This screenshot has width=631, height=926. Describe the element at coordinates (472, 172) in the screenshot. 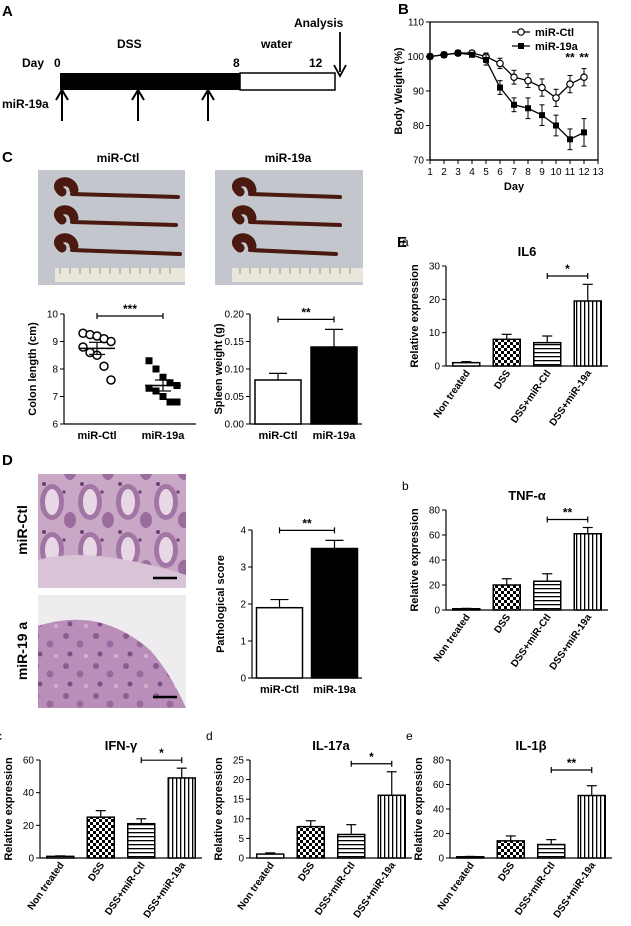

I see `x-tick-label: 4` at that location.